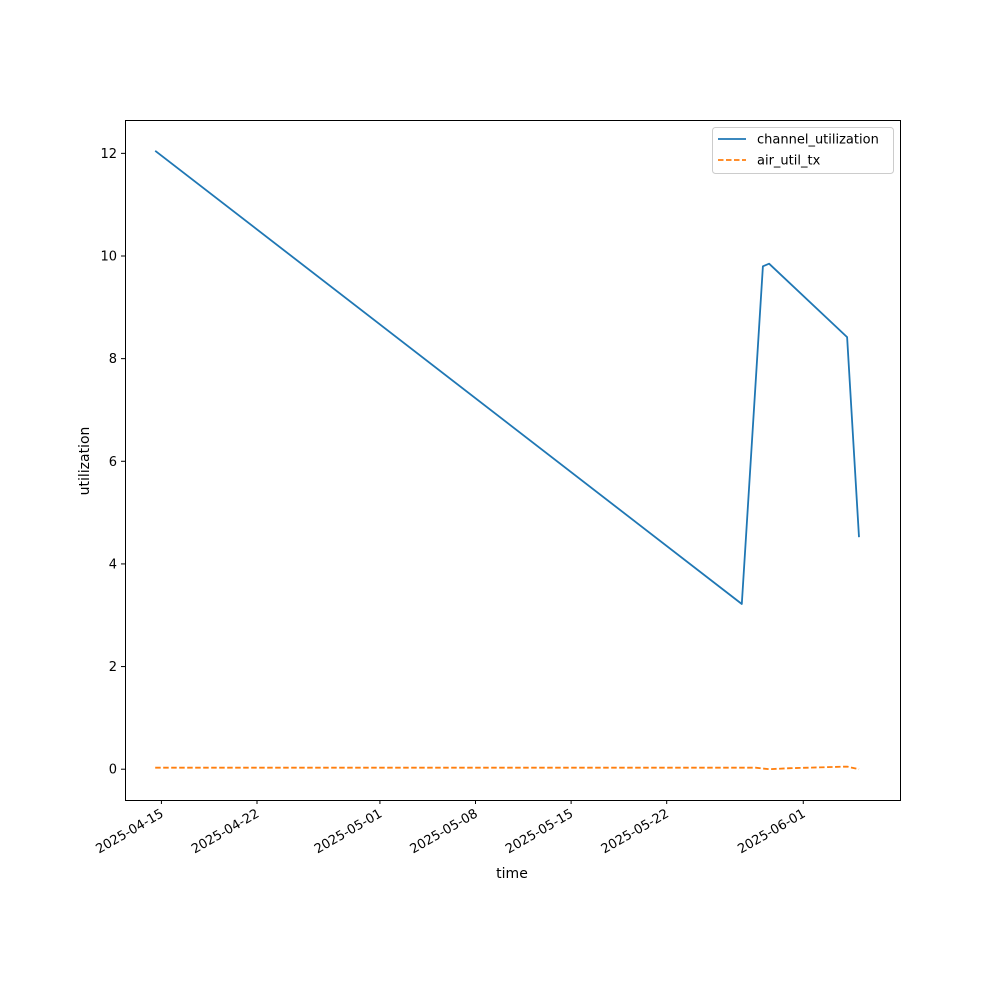  I want to click on x-tick-label: 2025-05-01, so click(348, 831).